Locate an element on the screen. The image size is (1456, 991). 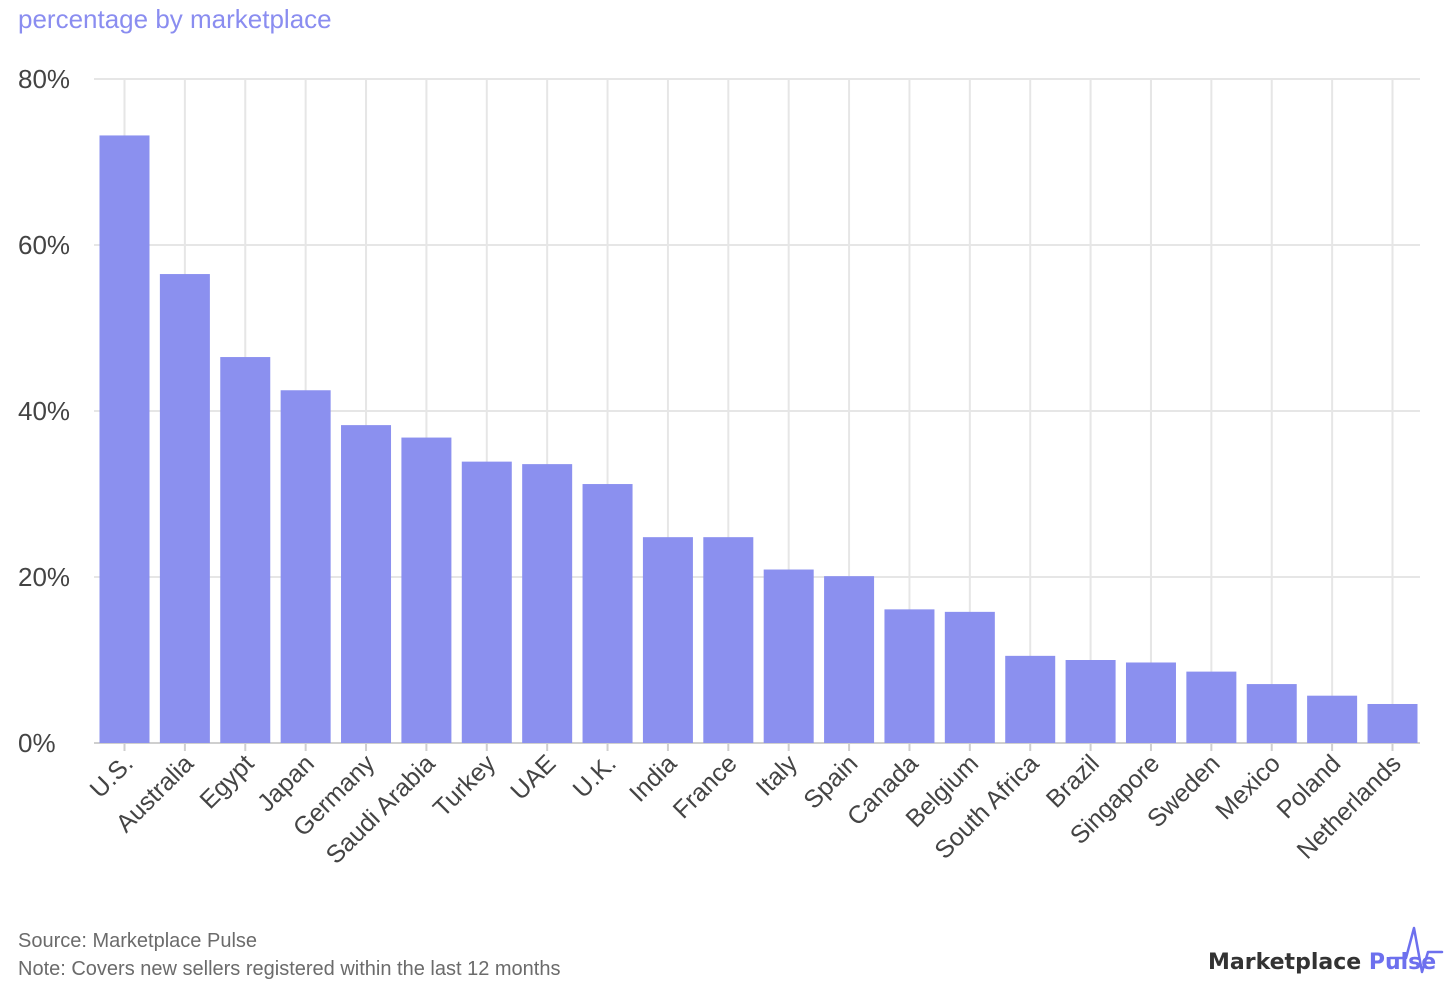
source-note: Source: Marketplace Pulse is located at coordinates (138, 941).